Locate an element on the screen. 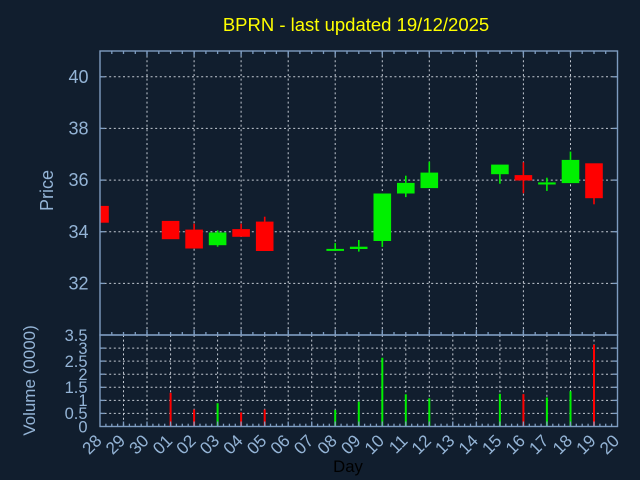  svg-text: 2.5 is located at coordinates (76, 362).